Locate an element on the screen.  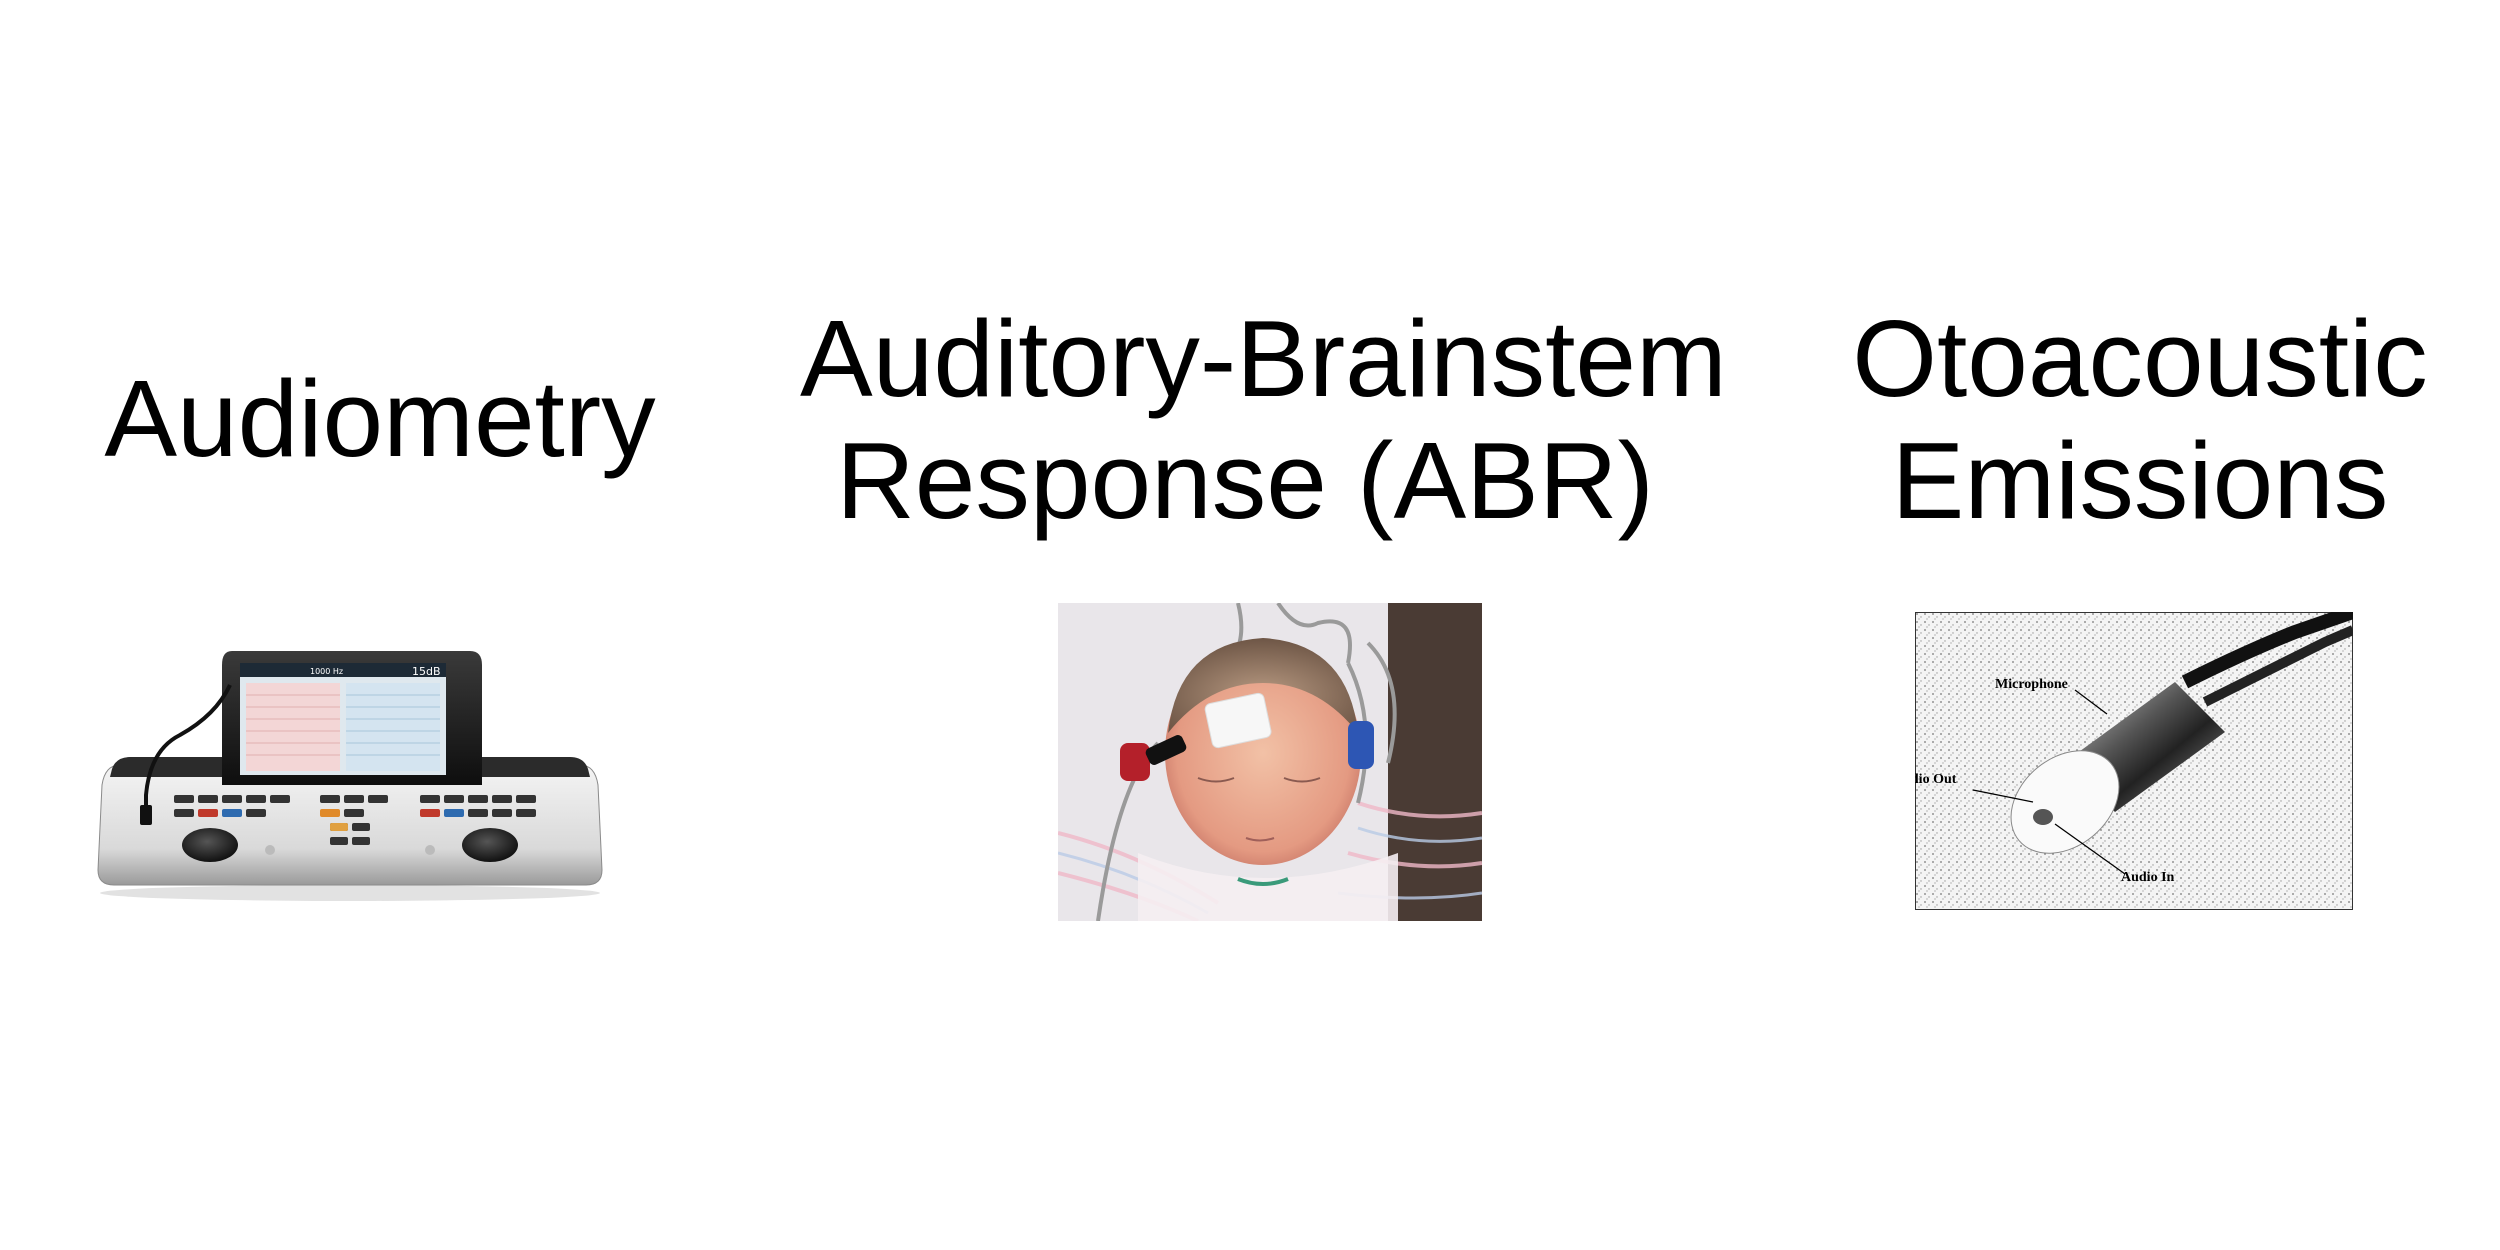
audiometer-screen-level: 15dB is located at coordinates (426, 671).